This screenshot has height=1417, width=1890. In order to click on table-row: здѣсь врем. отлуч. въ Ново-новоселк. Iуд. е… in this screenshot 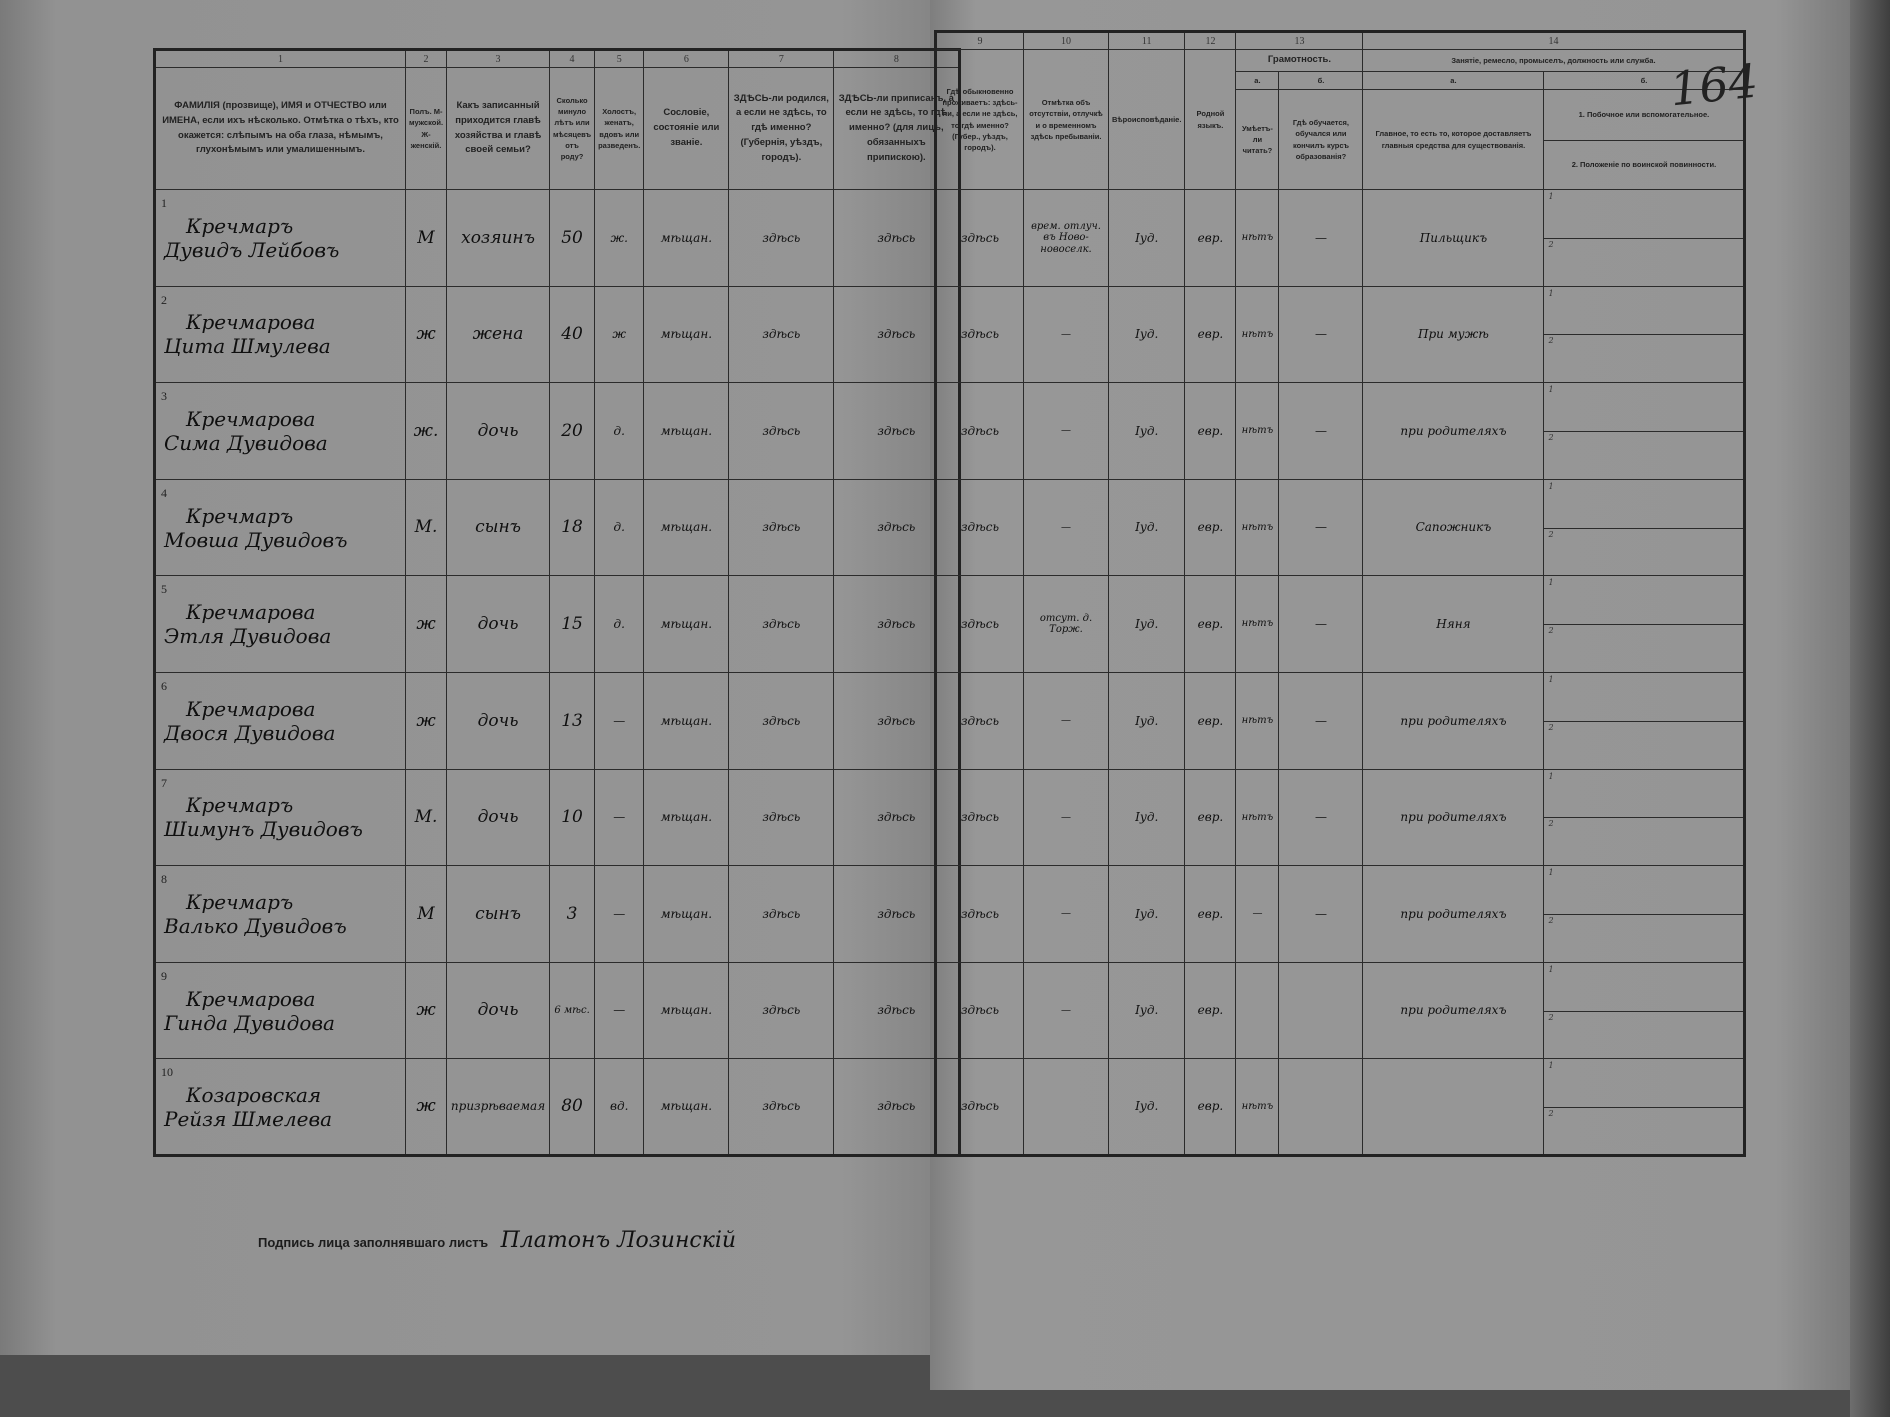, I will do `click(1340, 238)`.